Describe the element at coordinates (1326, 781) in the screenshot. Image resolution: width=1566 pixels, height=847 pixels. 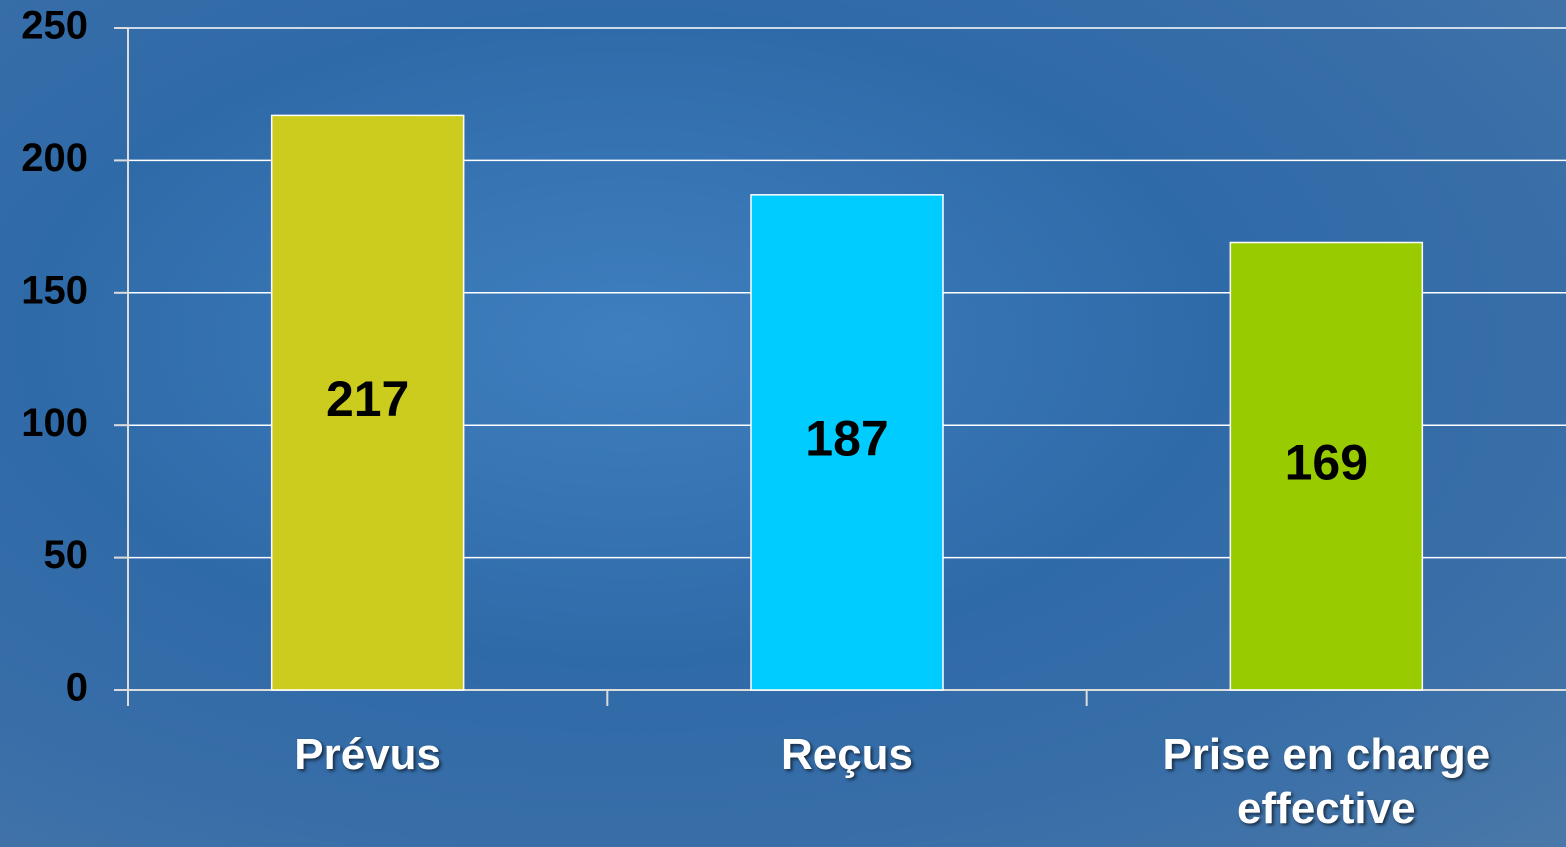
I see `x-tick-label: Prise en charge effective` at that location.